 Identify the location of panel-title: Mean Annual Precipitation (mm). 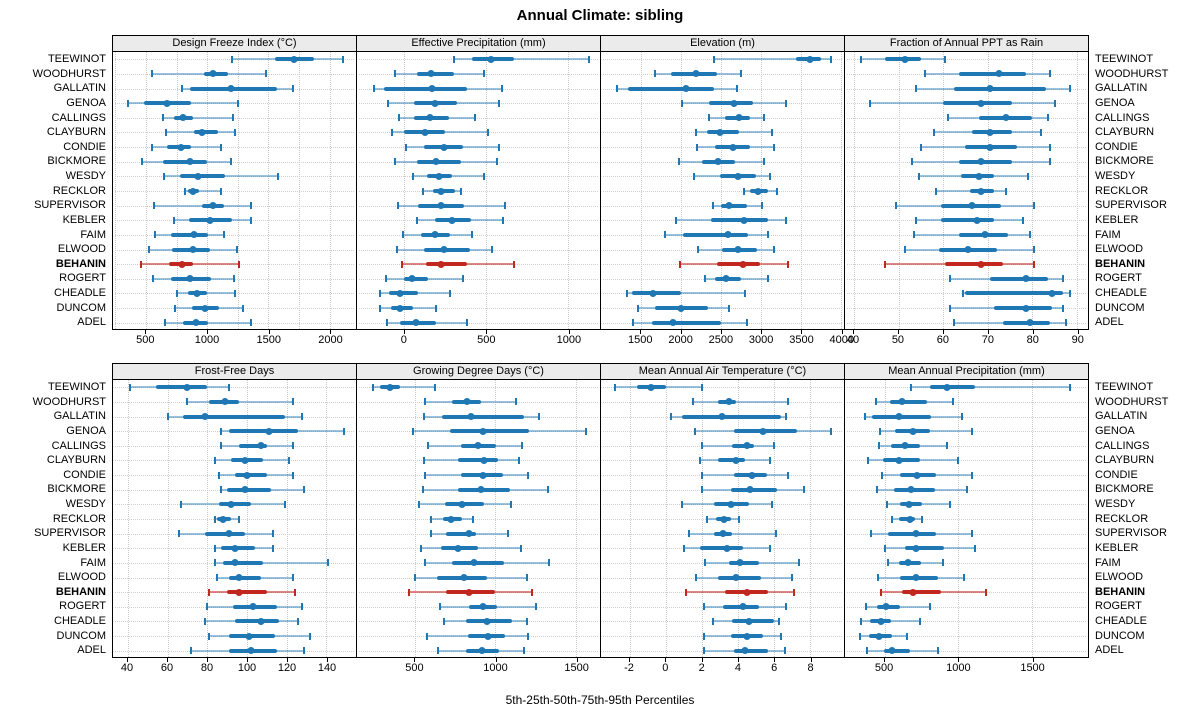
(966, 371).